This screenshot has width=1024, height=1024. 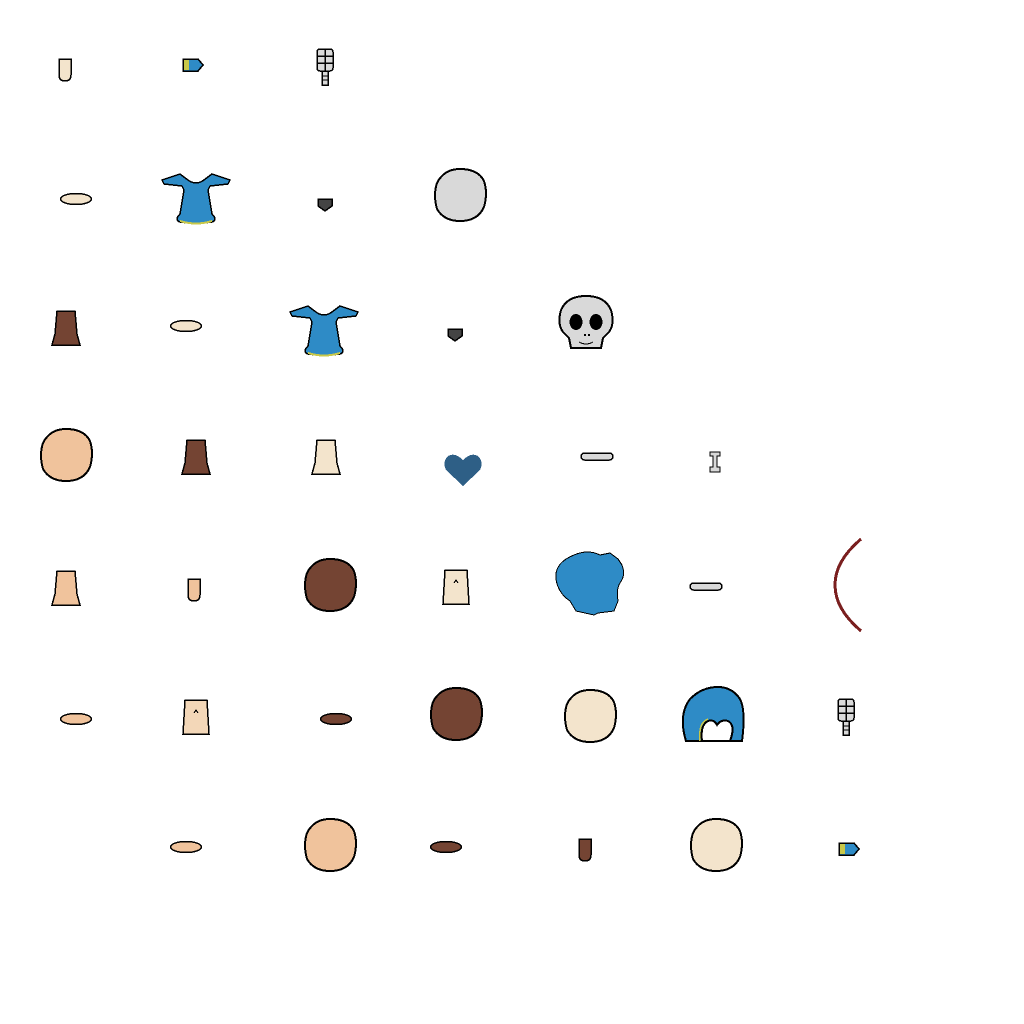 What do you see at coordinates (194, 590) in the screenshot?
I see `finger-tan-icon` at bounding box center [194, 590].